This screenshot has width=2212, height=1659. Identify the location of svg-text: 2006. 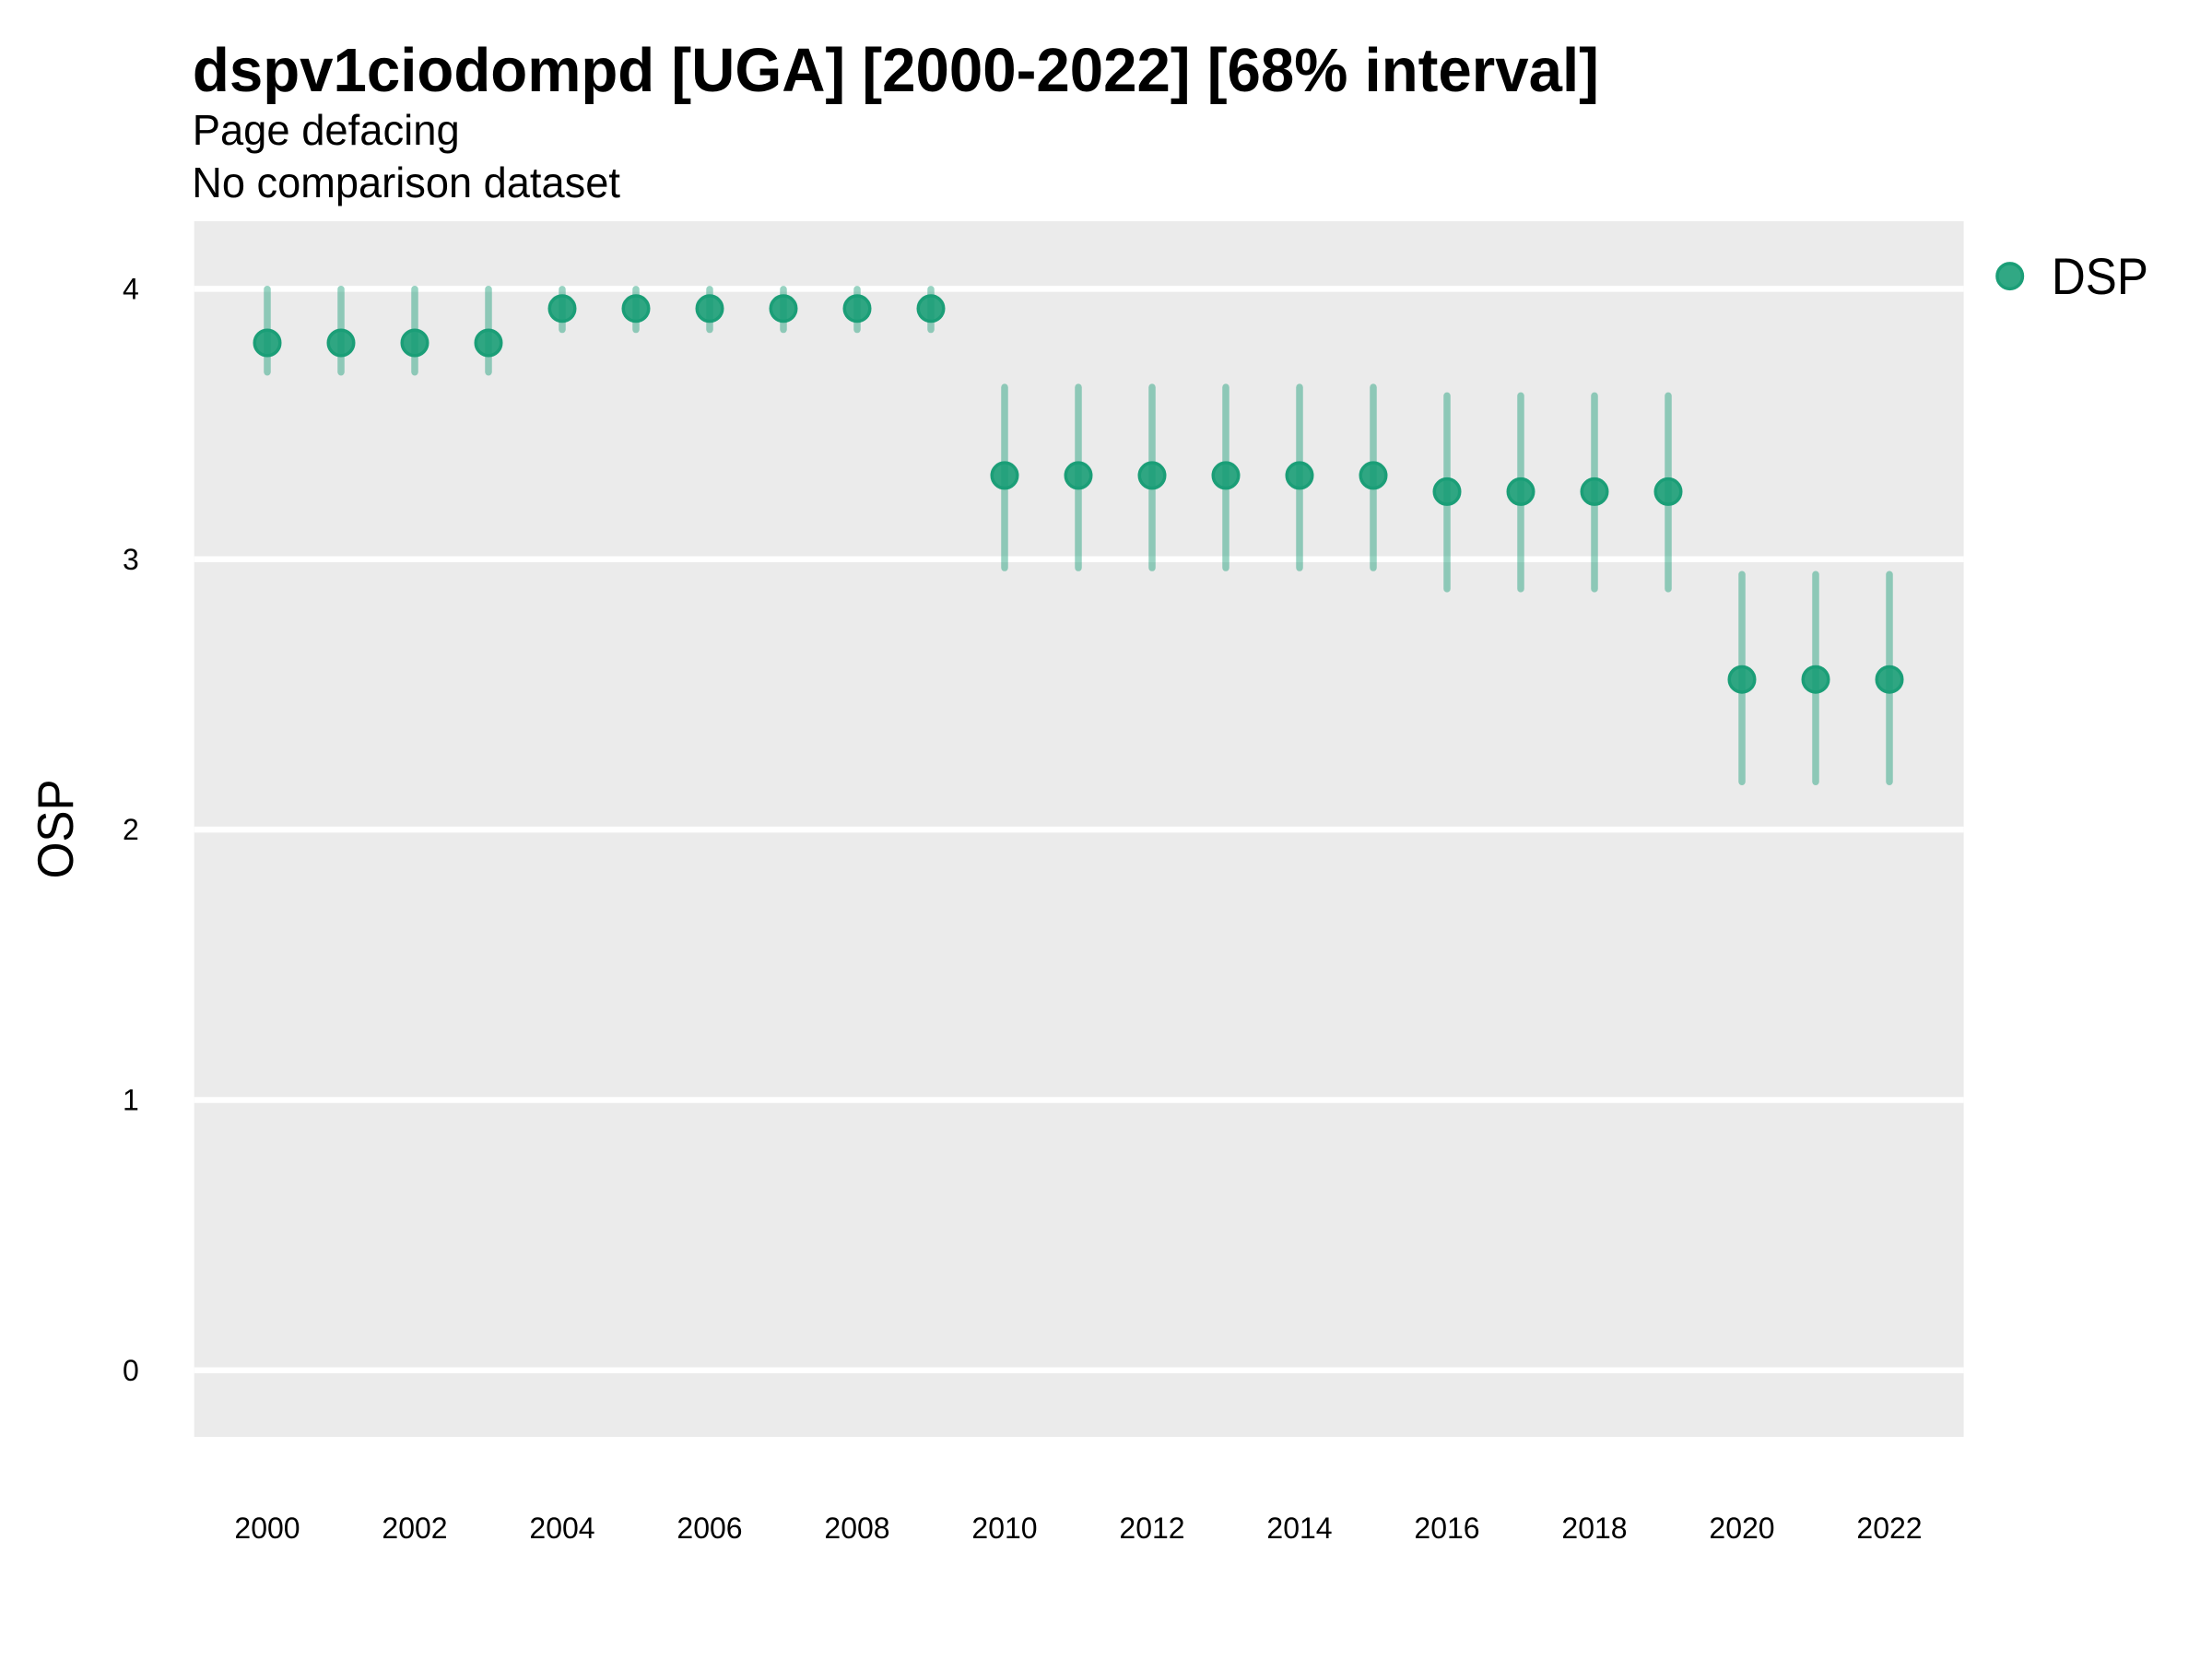
(709, 1528).